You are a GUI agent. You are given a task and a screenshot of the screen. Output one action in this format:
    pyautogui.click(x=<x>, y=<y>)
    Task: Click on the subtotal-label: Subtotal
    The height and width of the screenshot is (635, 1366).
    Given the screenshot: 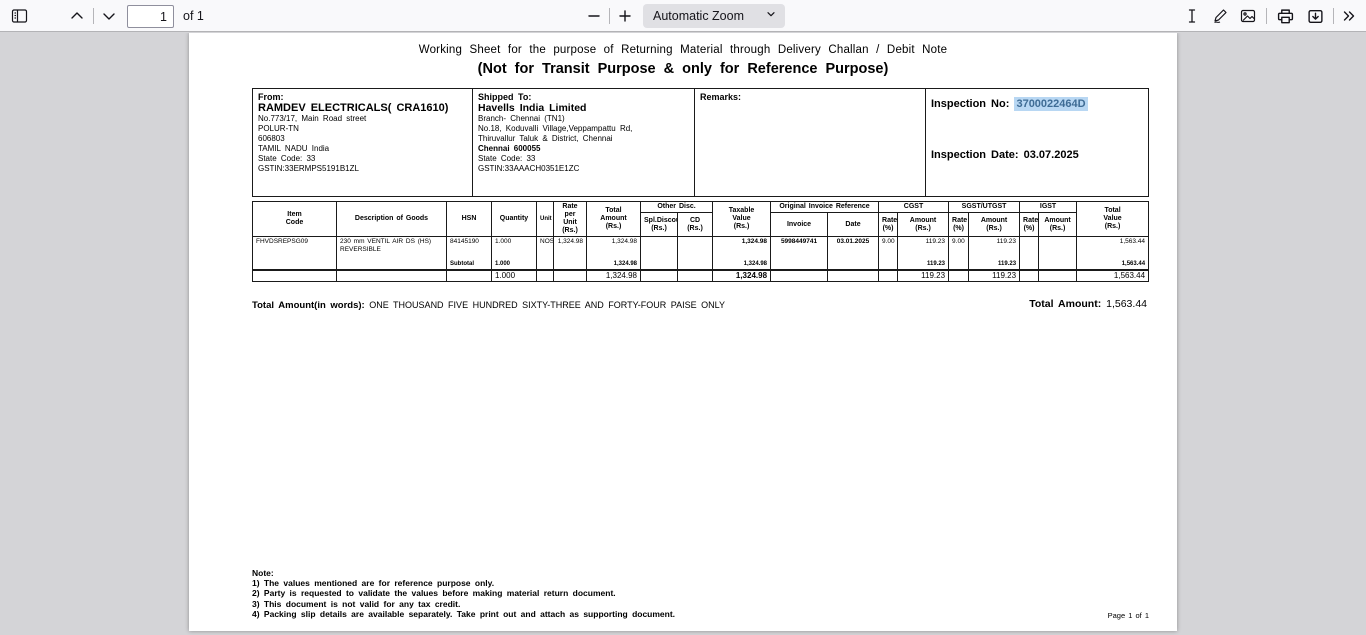 What is the action you would take?
    pyautogui.click(x=469, y=264)
    